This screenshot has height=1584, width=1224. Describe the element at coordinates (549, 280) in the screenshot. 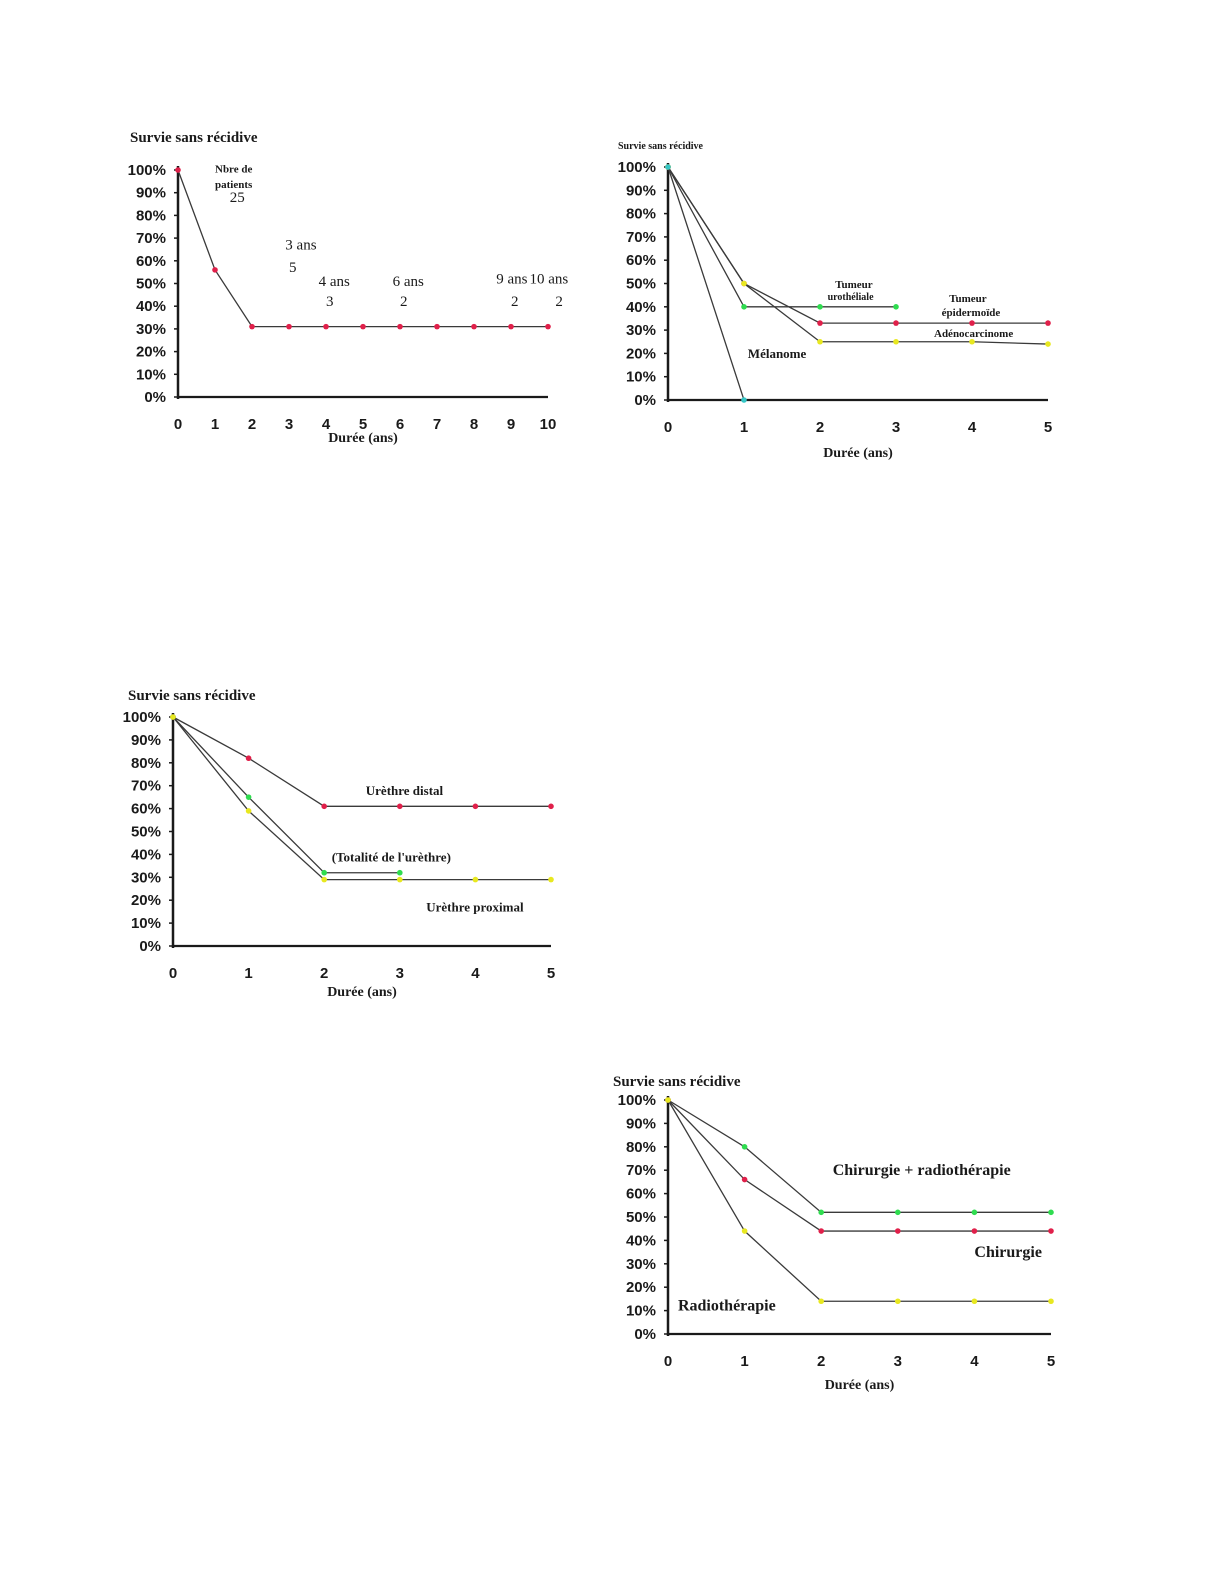

I see `annotation-label: 10 ans` at that location.